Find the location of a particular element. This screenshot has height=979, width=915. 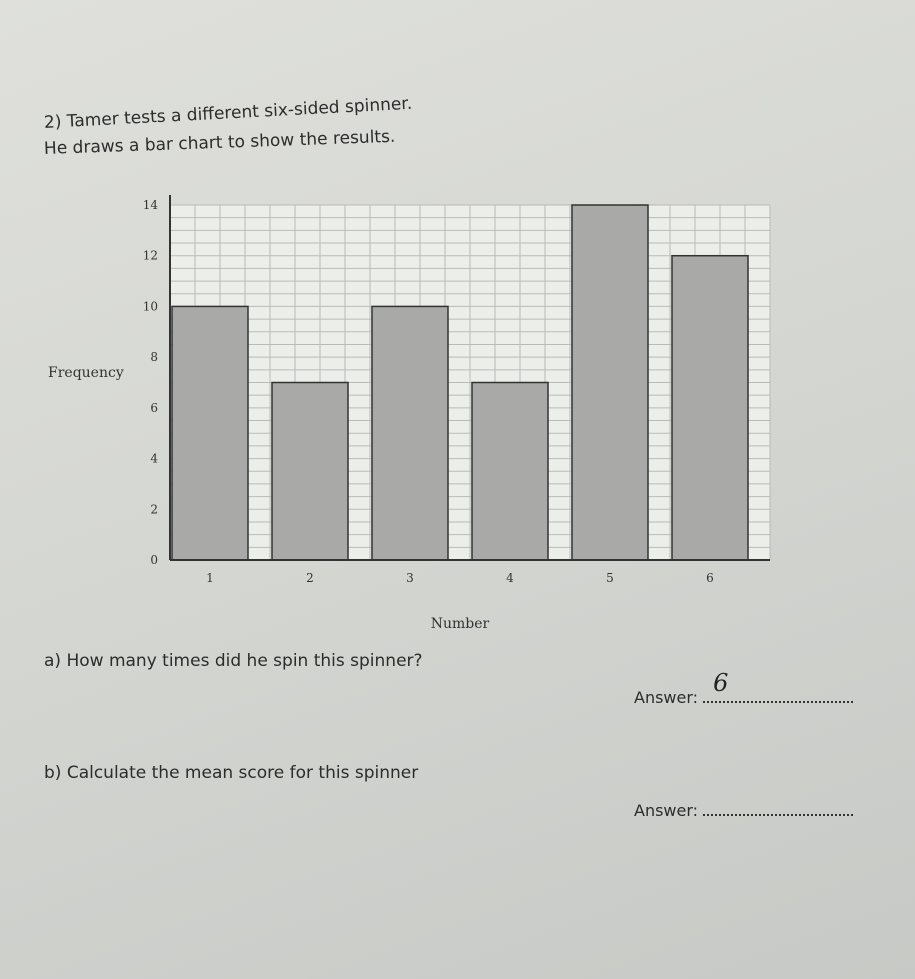

answer-a-handwritten: 6 is located at coordinates (721, 683).